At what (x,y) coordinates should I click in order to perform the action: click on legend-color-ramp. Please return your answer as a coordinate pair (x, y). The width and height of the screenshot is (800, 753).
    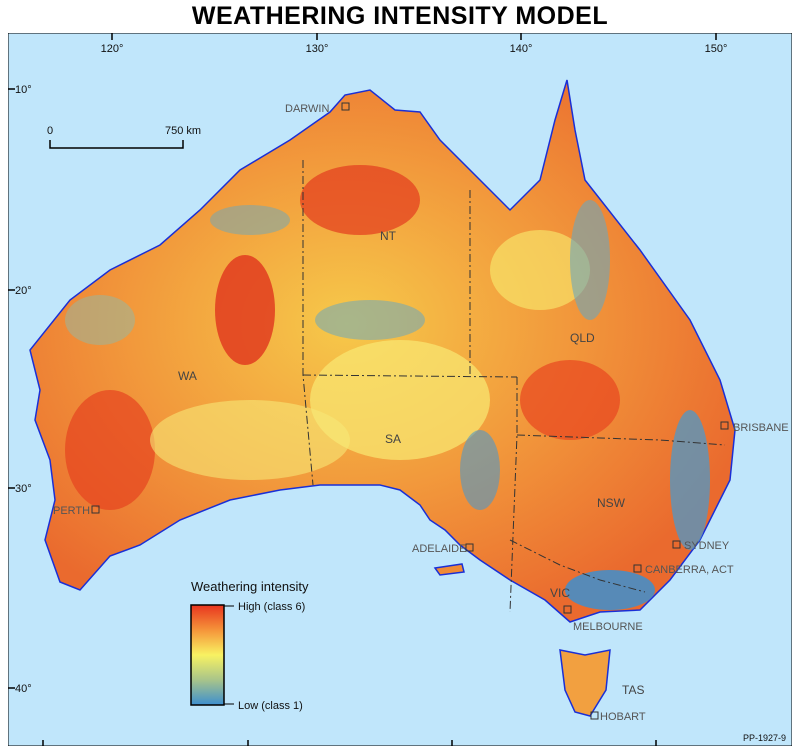
    Looking at the image, I should click on (207, 655).